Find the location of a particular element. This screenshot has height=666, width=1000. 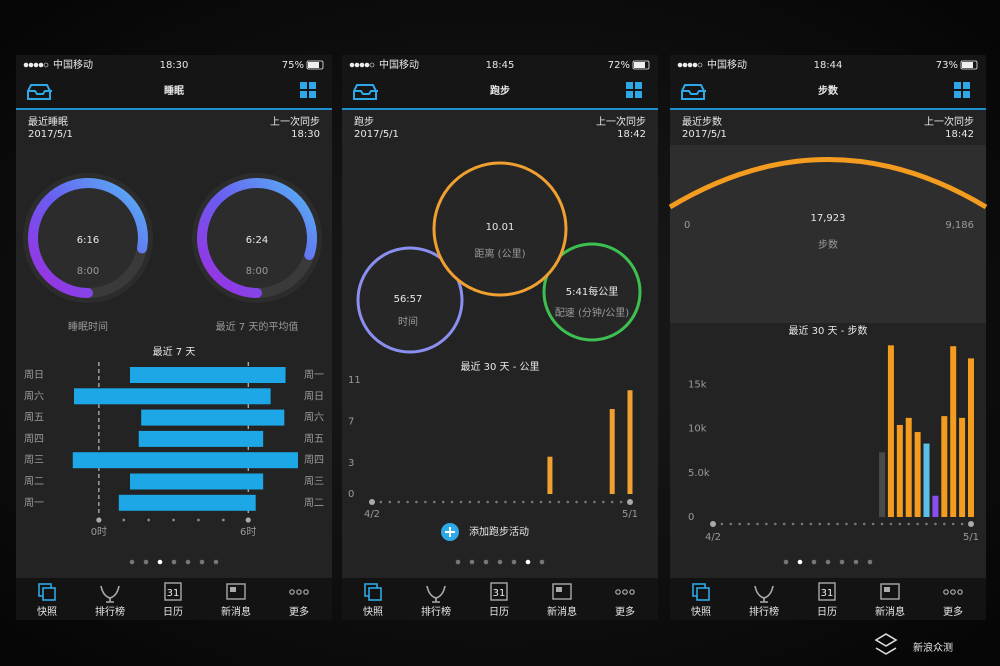

signal-dot is located at coordinates (352, 65).